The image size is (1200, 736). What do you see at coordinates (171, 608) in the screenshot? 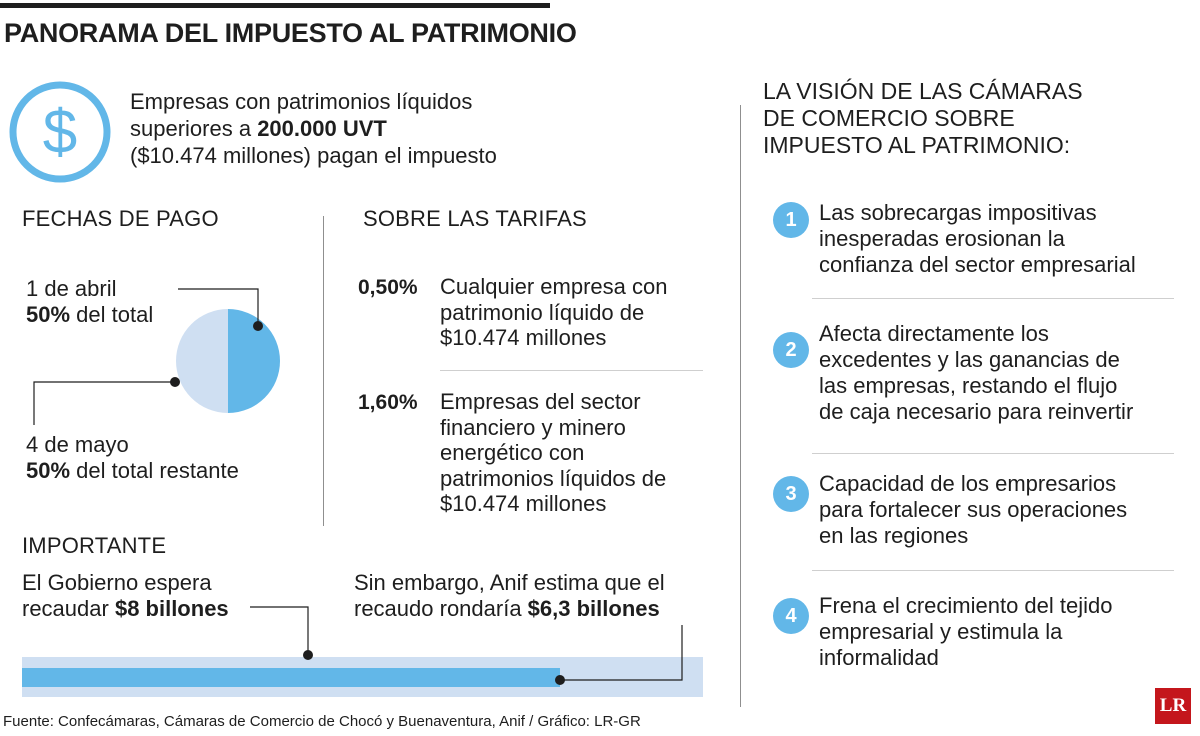
I see `government-amount: $8 billones` at bounding box center [171, 608].